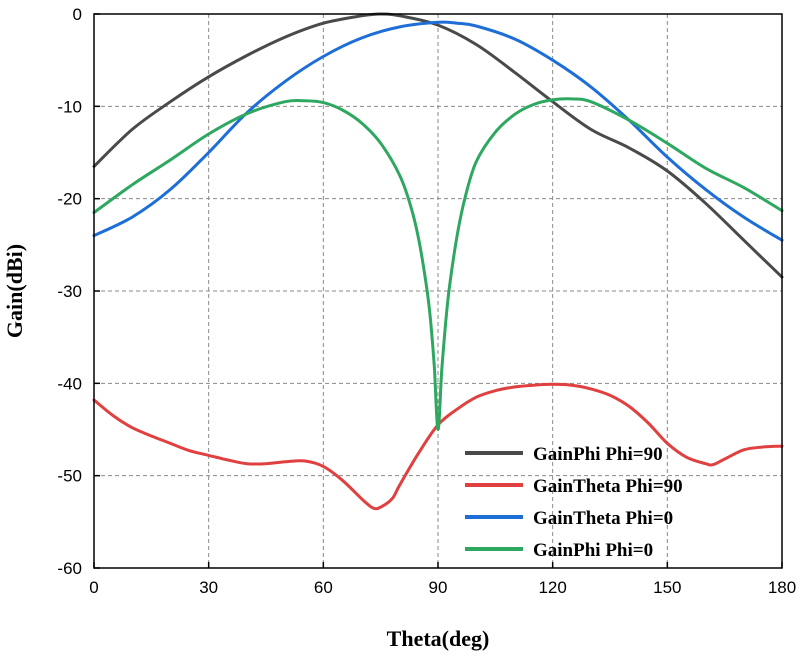  I want to click on y-axis-title: Gain(dBi), so click(14, 291).